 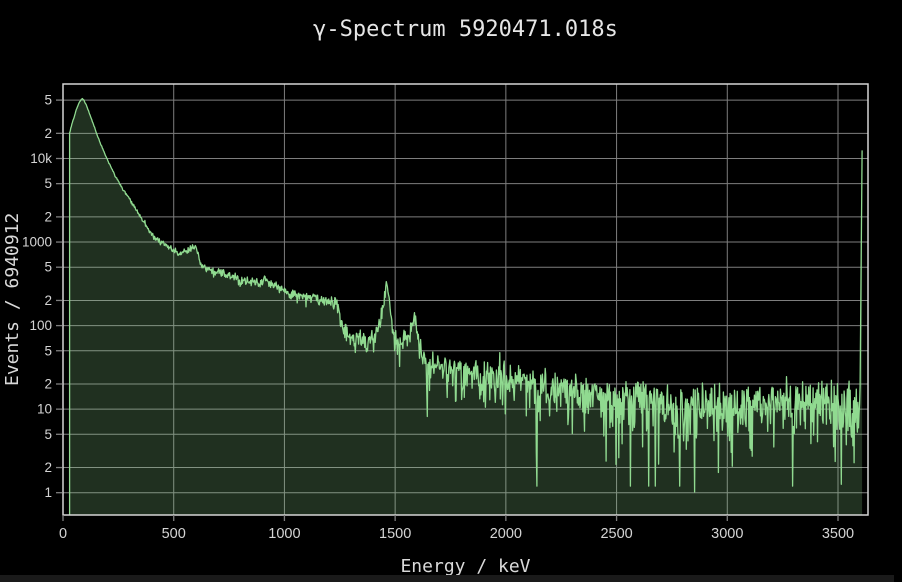 I want to click on y-tick-label: 100, so click(x=40, y=325).